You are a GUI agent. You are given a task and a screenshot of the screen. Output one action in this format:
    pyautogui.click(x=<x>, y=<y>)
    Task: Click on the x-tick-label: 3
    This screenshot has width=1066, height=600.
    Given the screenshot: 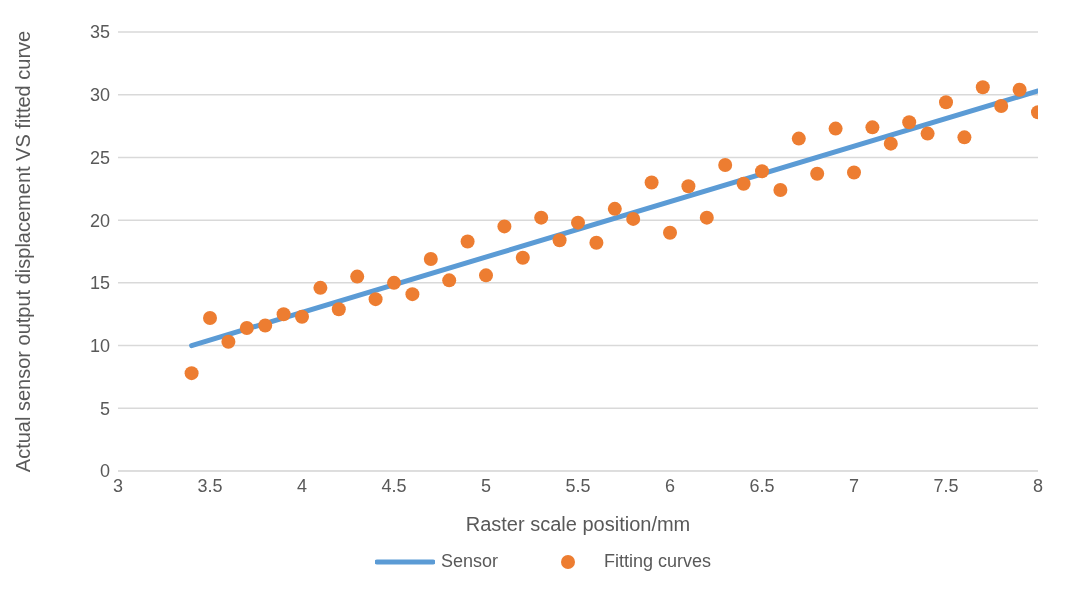 What is the action you would take?
    pyautogui.click(x=118, y=485)
    